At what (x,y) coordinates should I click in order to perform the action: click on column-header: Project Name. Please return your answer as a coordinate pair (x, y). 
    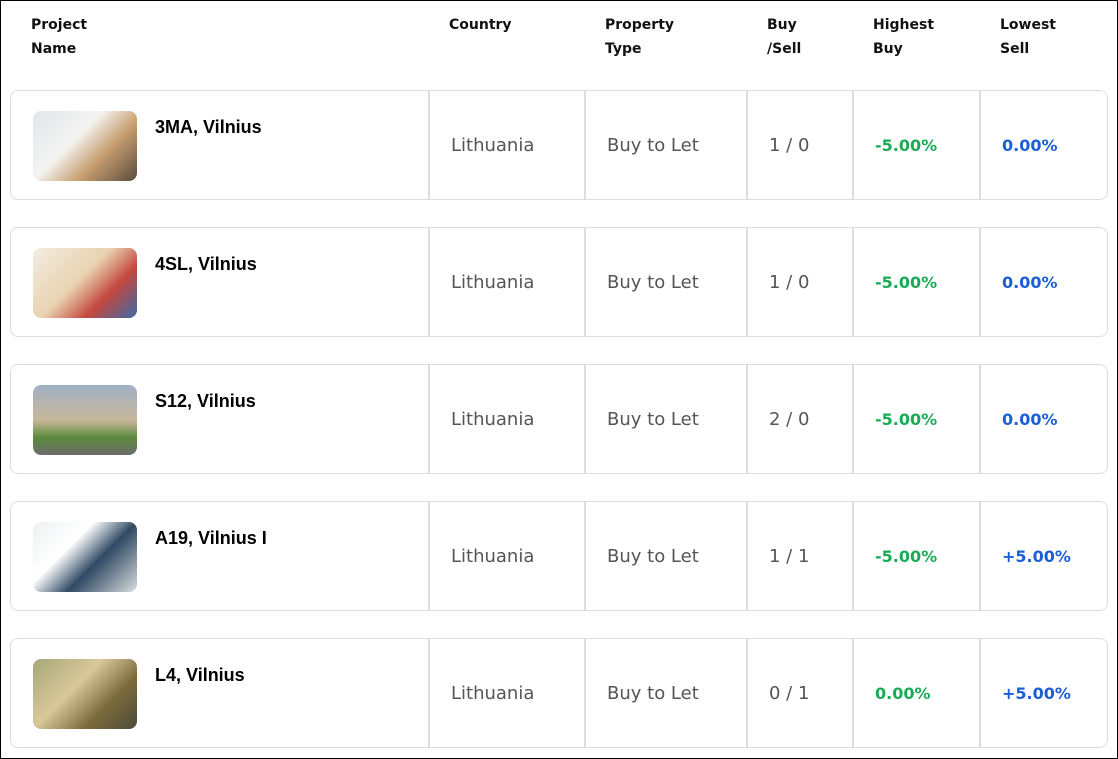
    Looking at the image, I should click on (59, 37).